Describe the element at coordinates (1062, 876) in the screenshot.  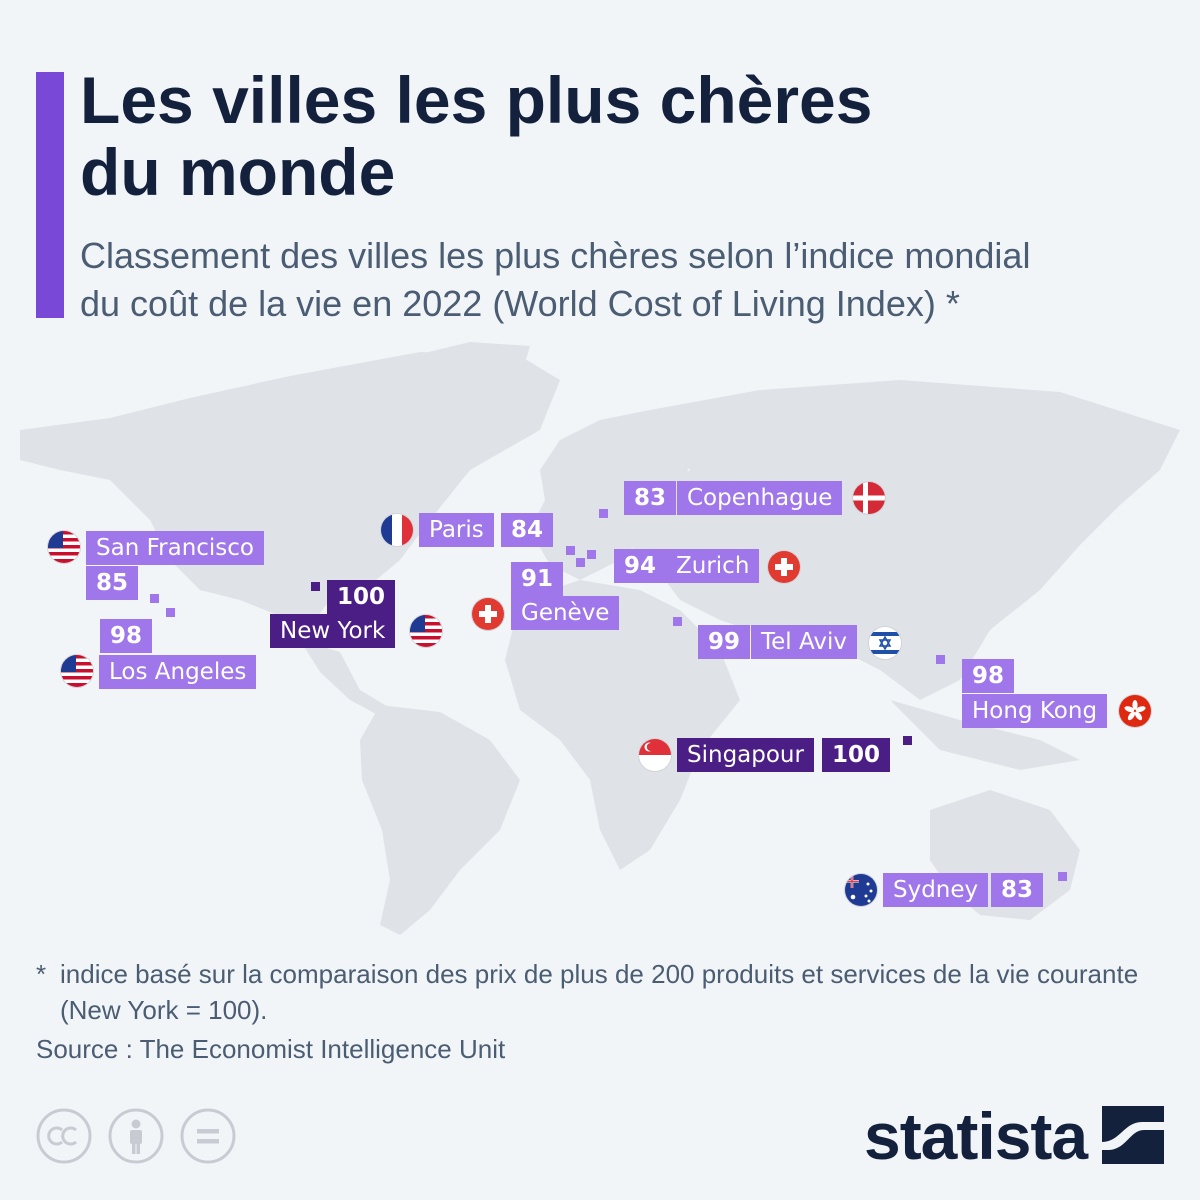
I see `city-marker-sydney` at that location.